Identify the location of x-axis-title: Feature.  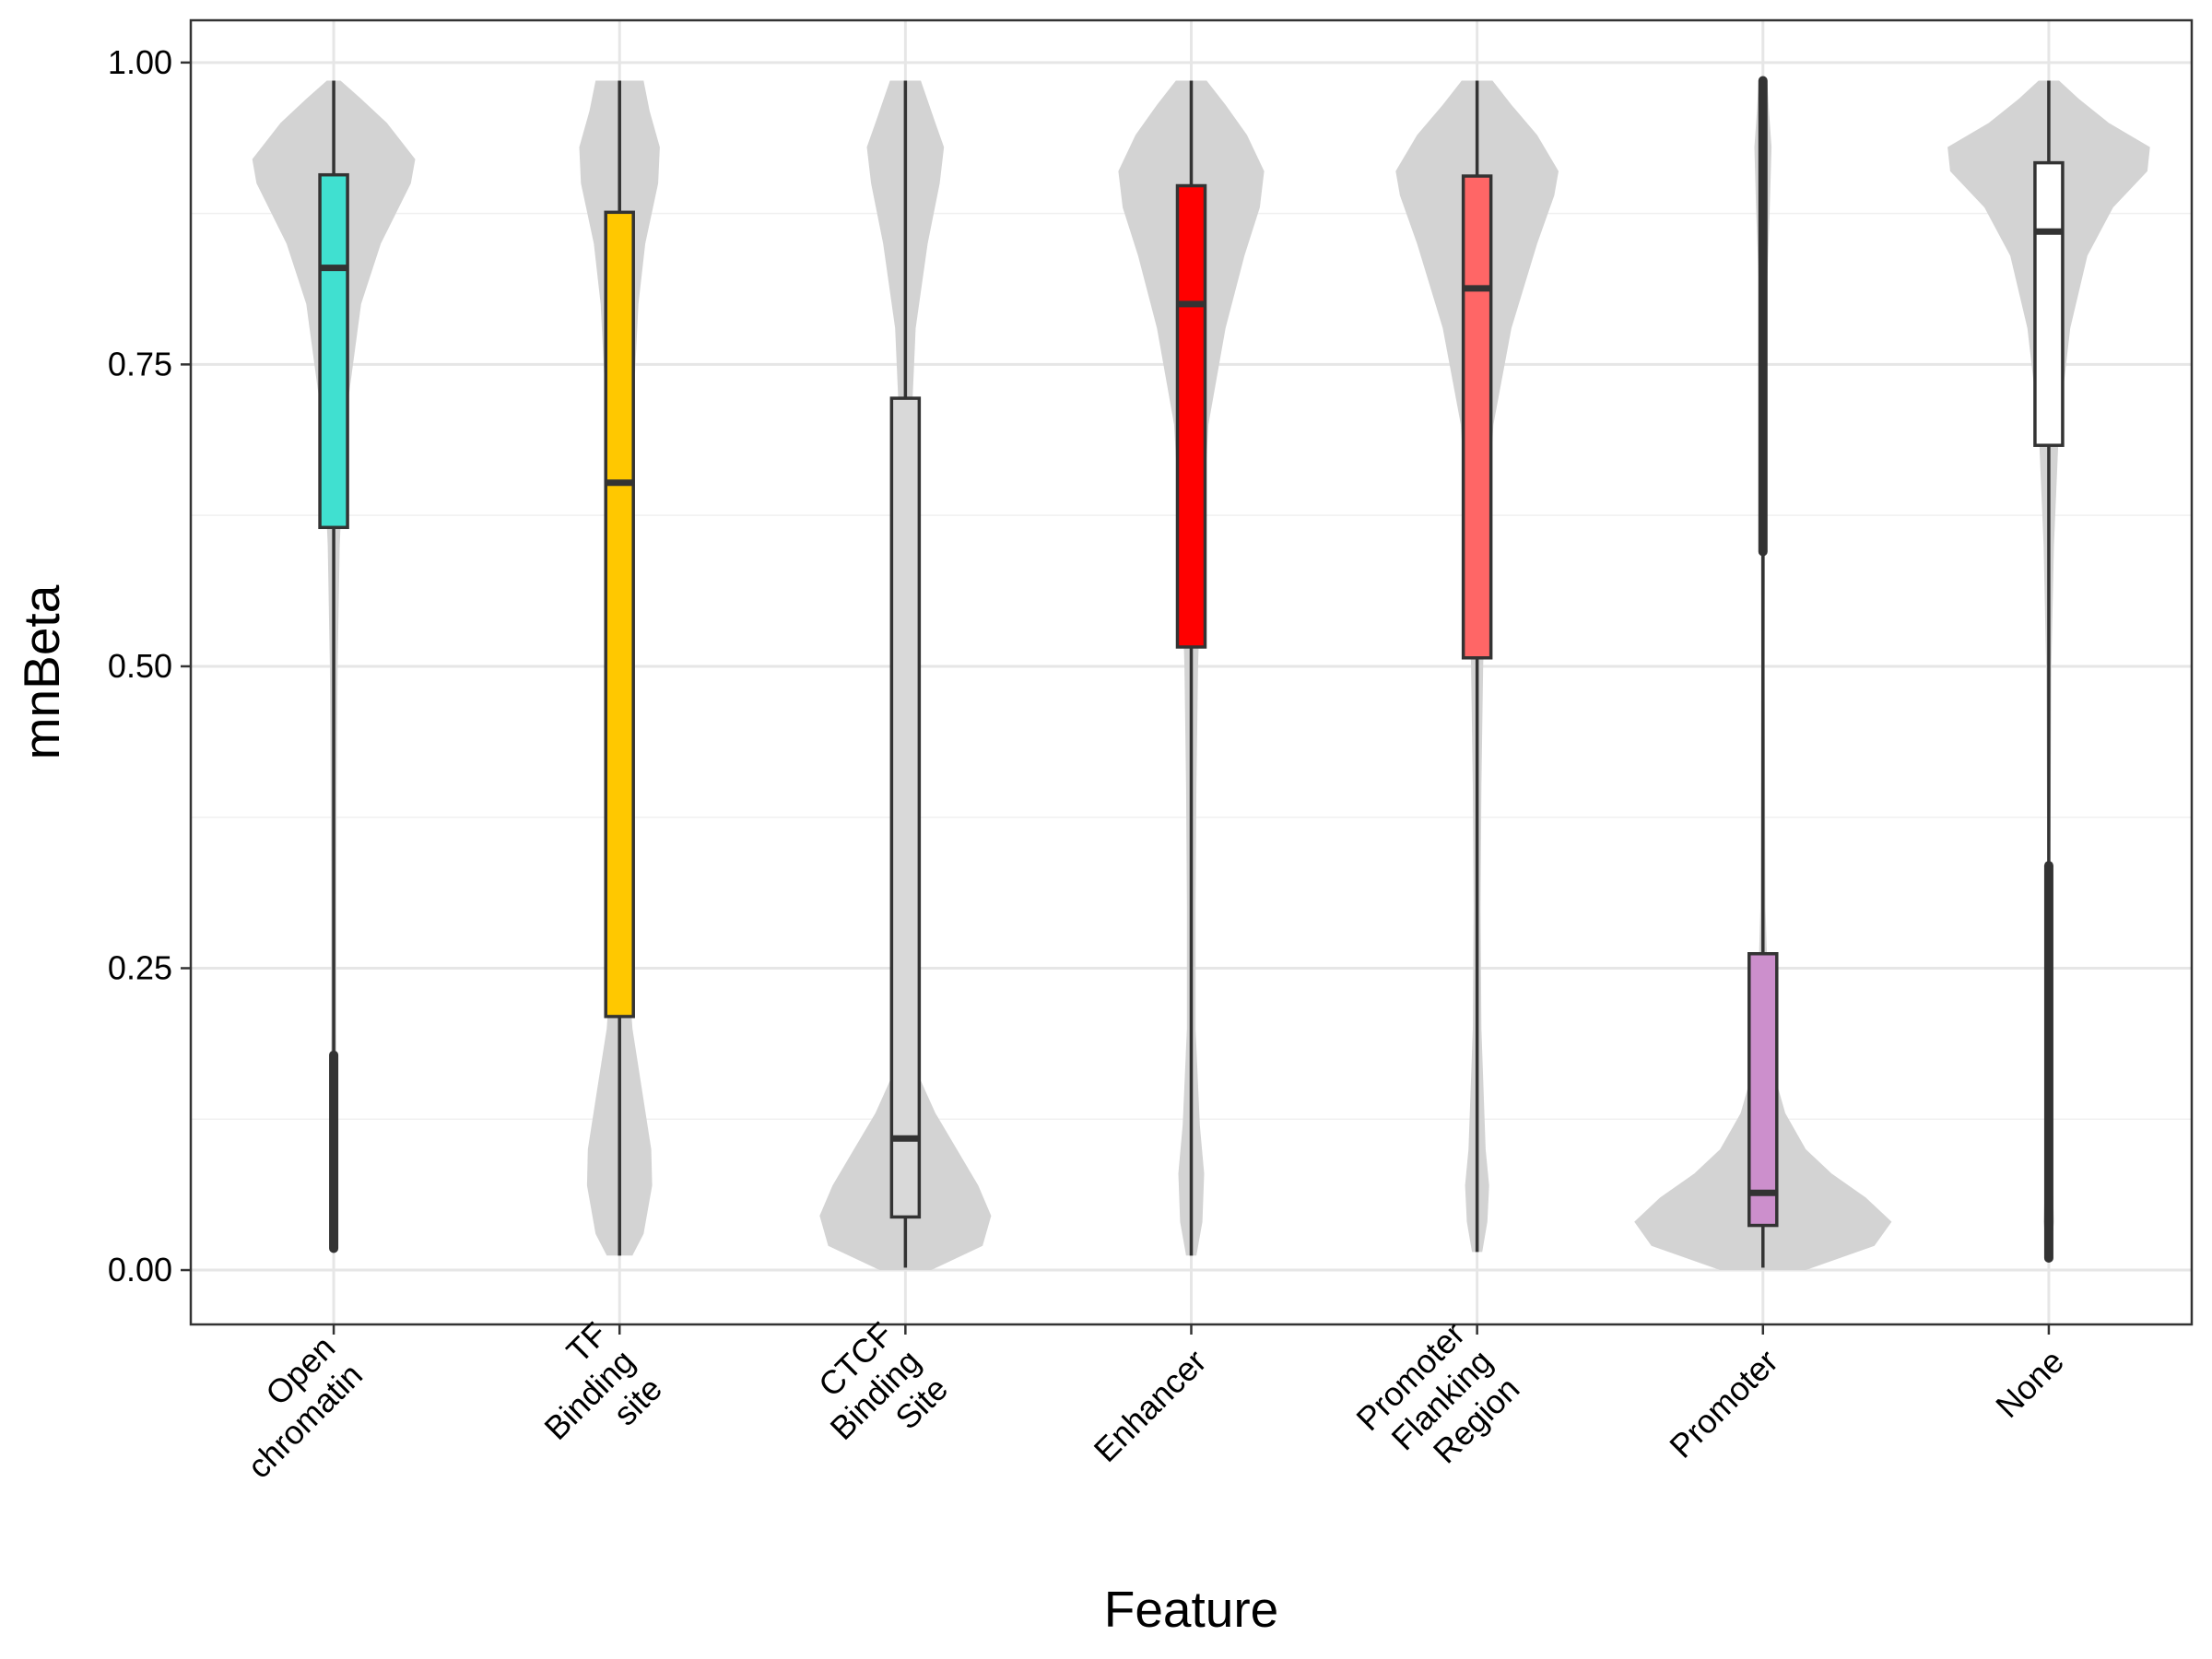
(1191, 1609).